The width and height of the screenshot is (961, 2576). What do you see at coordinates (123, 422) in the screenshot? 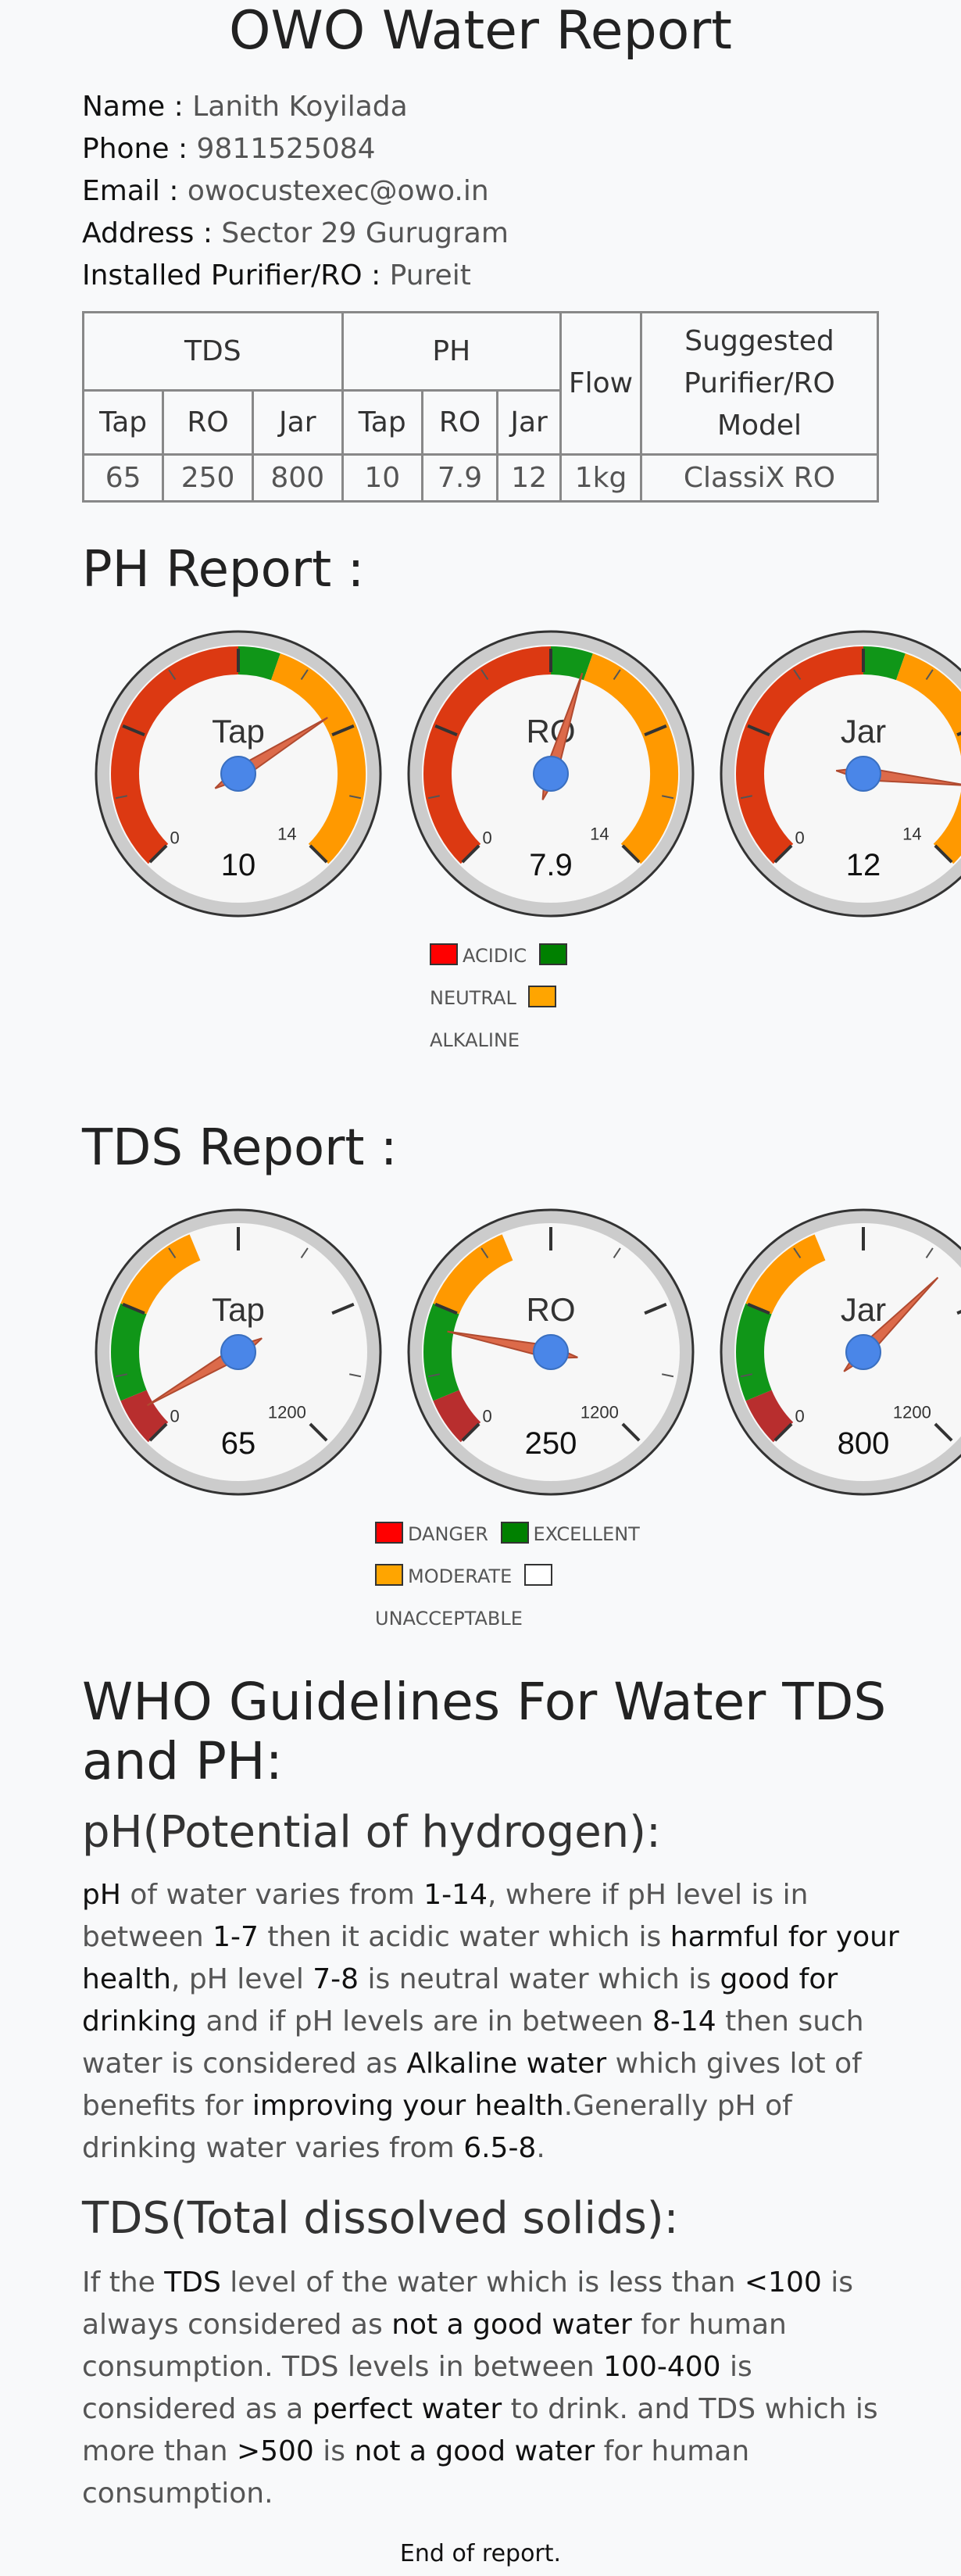
I see `tds-tap-header: Tap` at bounding box center [123, 422].